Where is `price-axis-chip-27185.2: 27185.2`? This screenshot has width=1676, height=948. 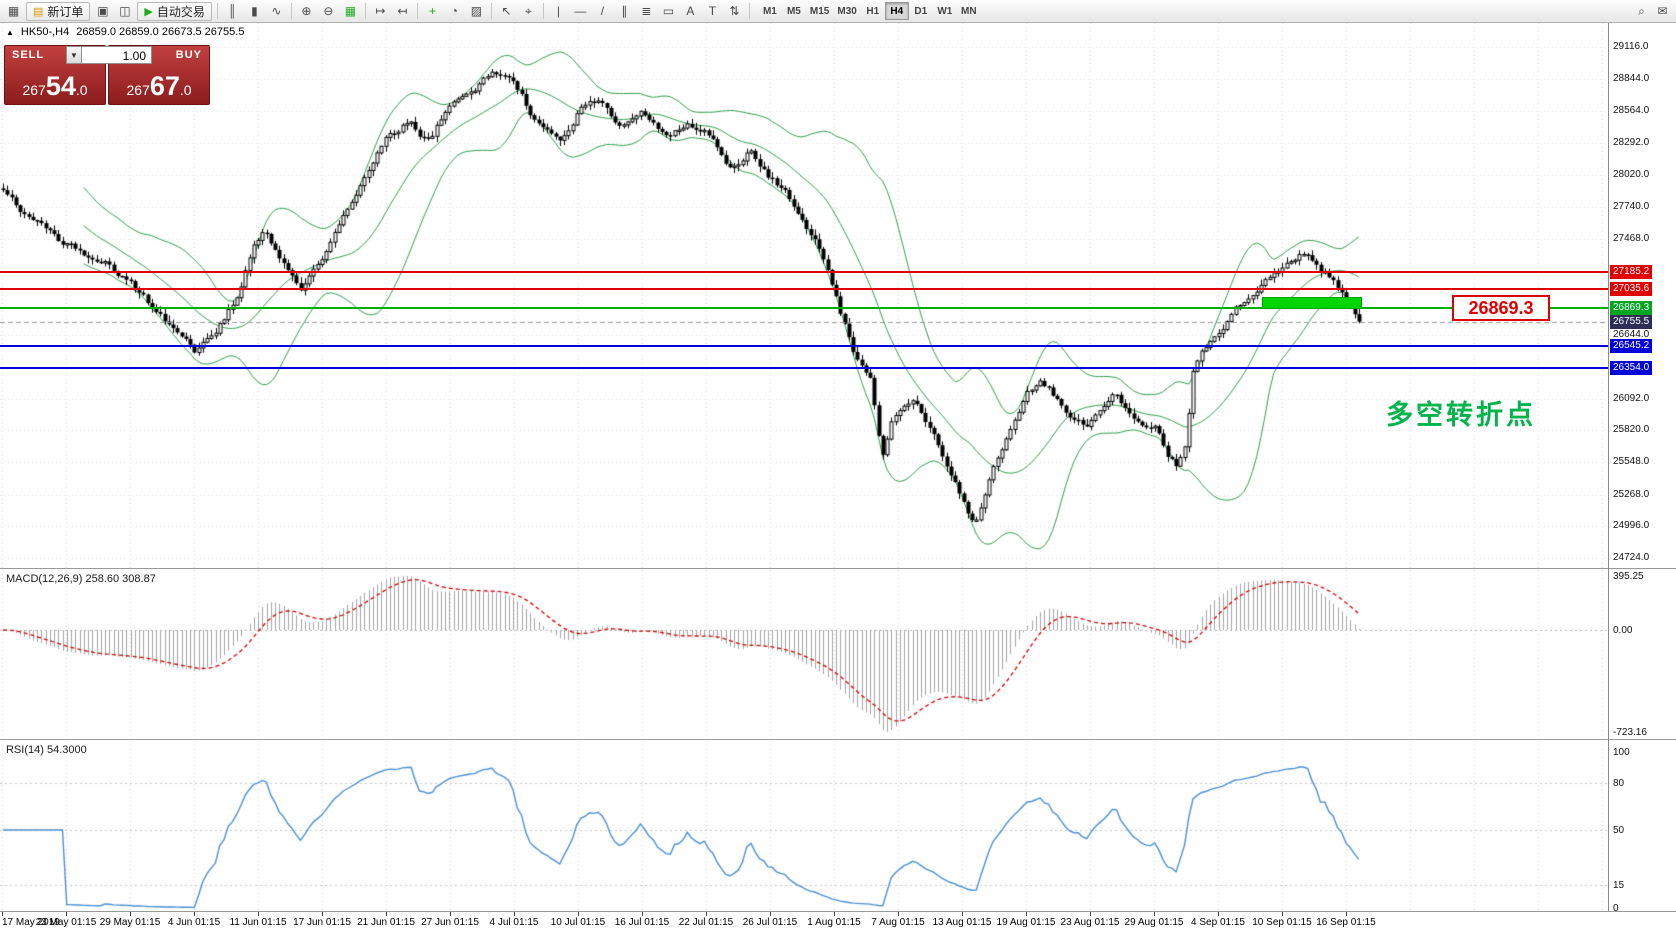
price-axis-chip-27185.2: 27185.2 is located at coordinates (1631, 271).